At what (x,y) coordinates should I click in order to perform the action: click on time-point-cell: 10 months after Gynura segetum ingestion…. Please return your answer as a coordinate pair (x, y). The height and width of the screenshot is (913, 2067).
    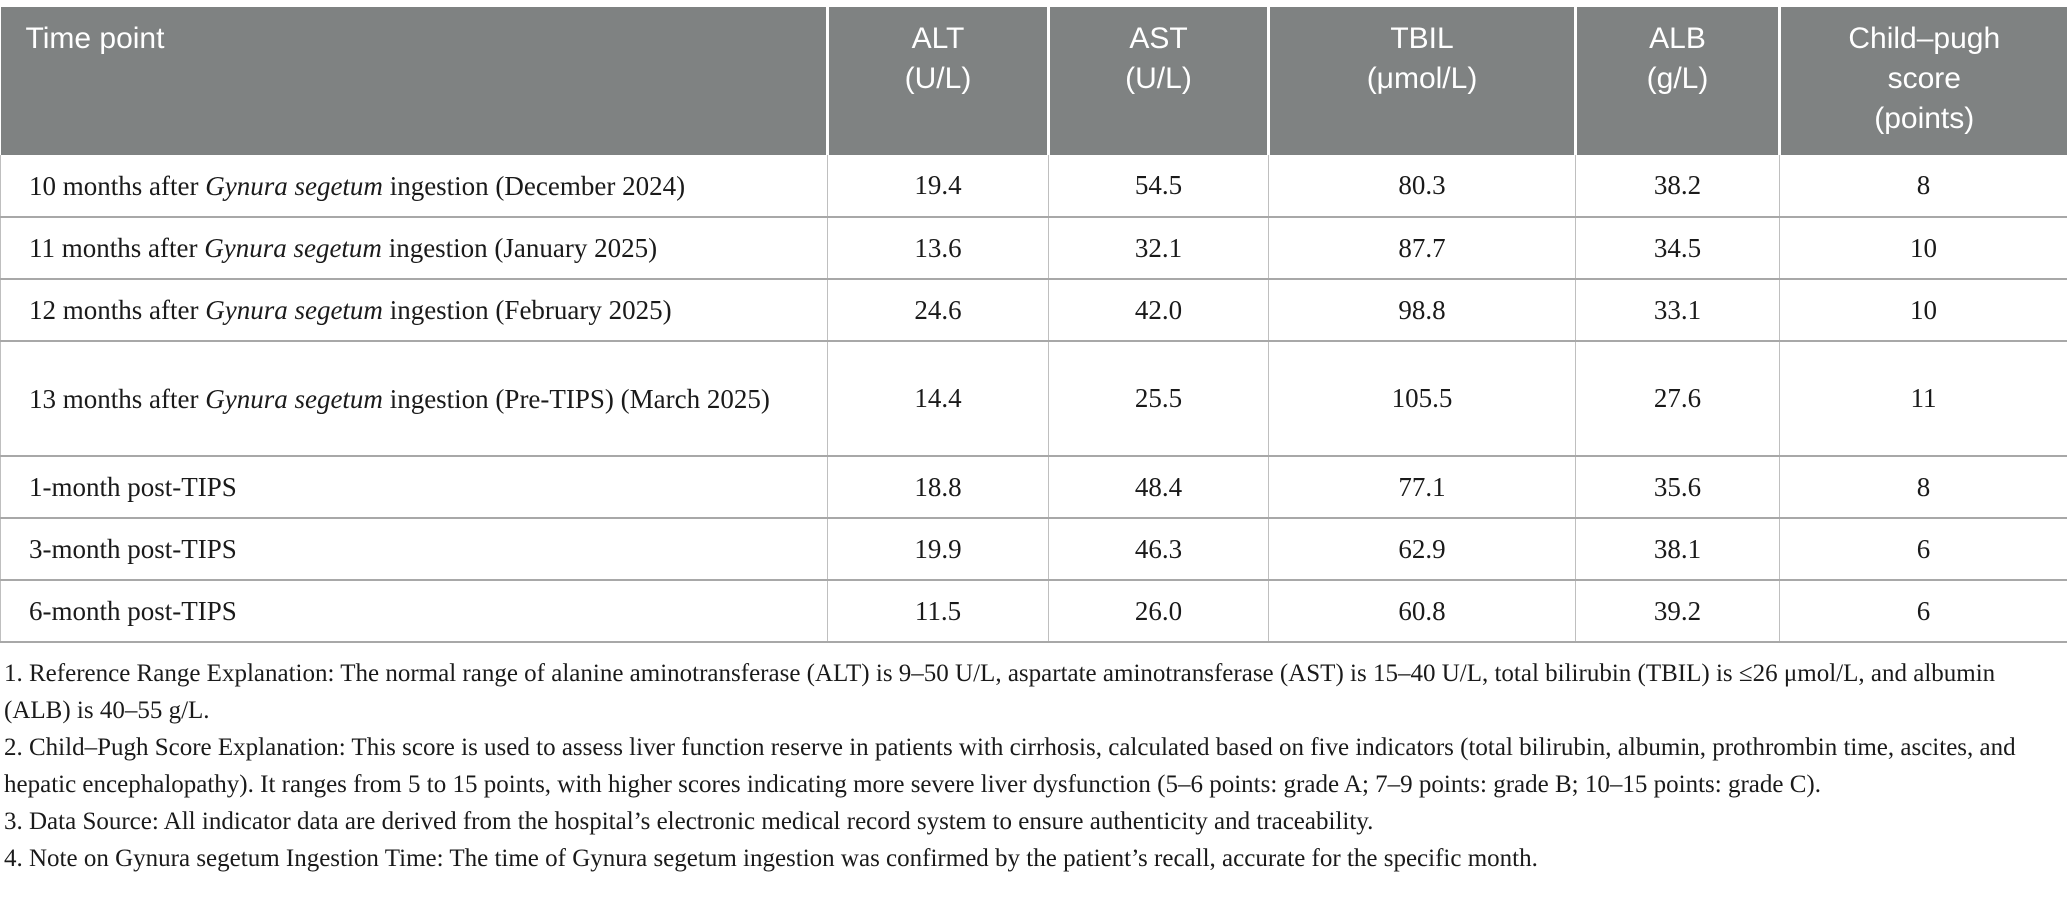
    Looking at the image, I should click on (414, 186).